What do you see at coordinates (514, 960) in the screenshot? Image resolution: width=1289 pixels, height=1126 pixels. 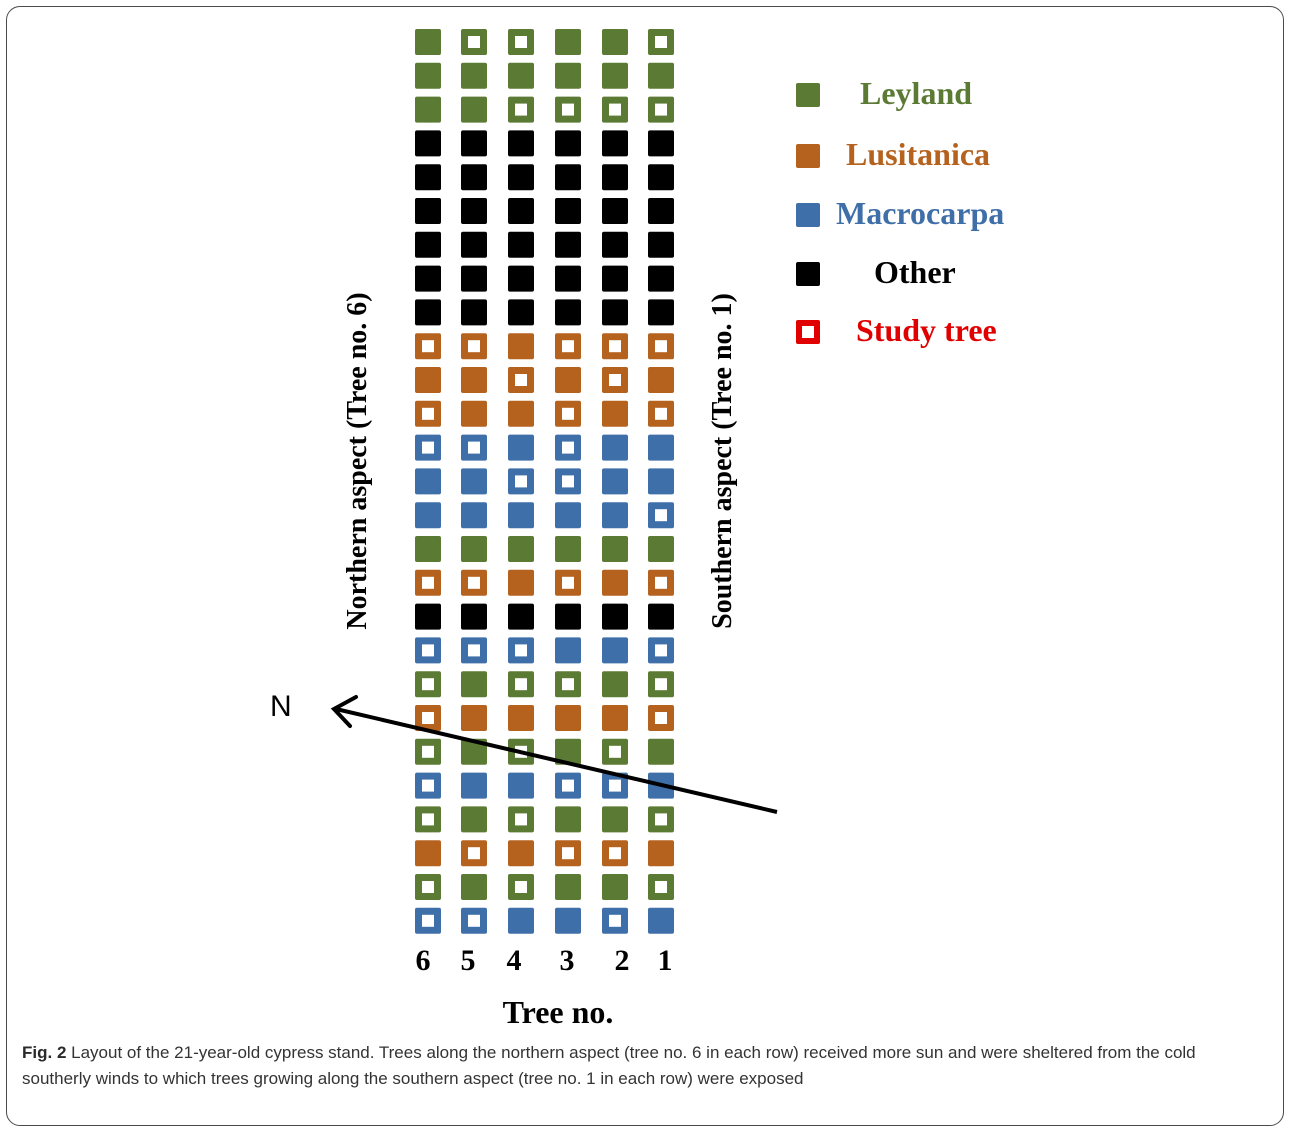 I see `column-number: 4` at bounding box center [514, 960].